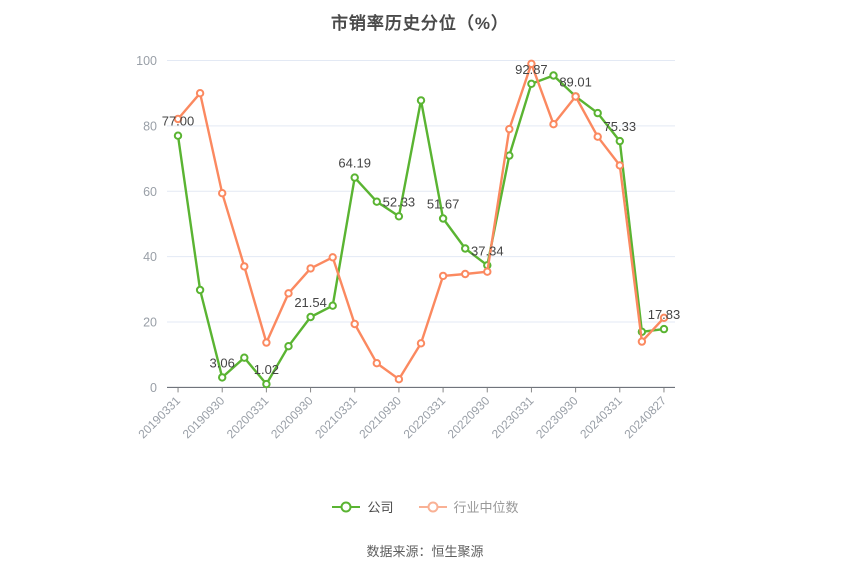 Image resolution: width=850 pixels, height=575 pixels. Describe the element at coordinates (601, 417) in the screenshot. I see `x-axis-label: 20240331` at that location.